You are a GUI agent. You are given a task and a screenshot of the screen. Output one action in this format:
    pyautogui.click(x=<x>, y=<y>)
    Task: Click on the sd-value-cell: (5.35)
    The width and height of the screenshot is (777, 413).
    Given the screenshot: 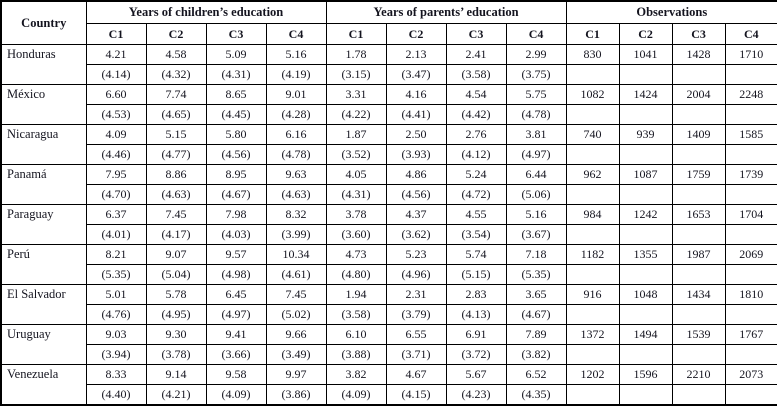 What is the action you would take?
    pyautogui.click(x=116, y=274)
    